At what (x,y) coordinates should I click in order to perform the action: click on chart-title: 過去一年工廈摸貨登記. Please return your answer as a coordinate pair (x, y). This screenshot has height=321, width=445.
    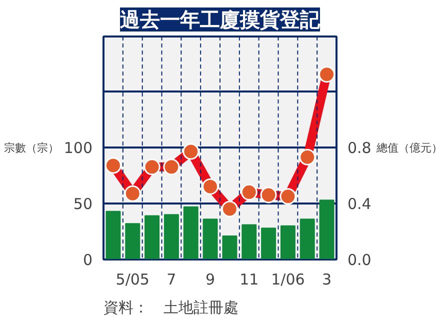
    Looking at the image, I should click on (220, 20).